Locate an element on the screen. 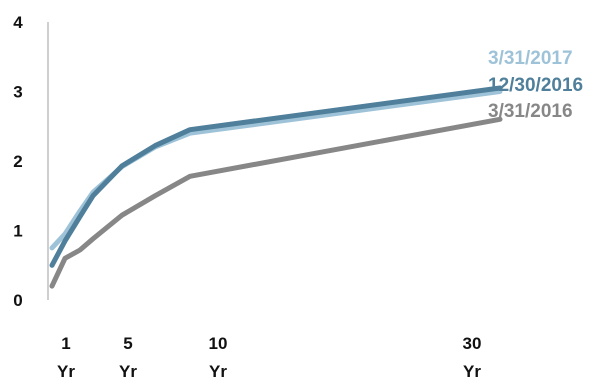  legend-label: 3/31/2016 is located at coordinates (530, 111).